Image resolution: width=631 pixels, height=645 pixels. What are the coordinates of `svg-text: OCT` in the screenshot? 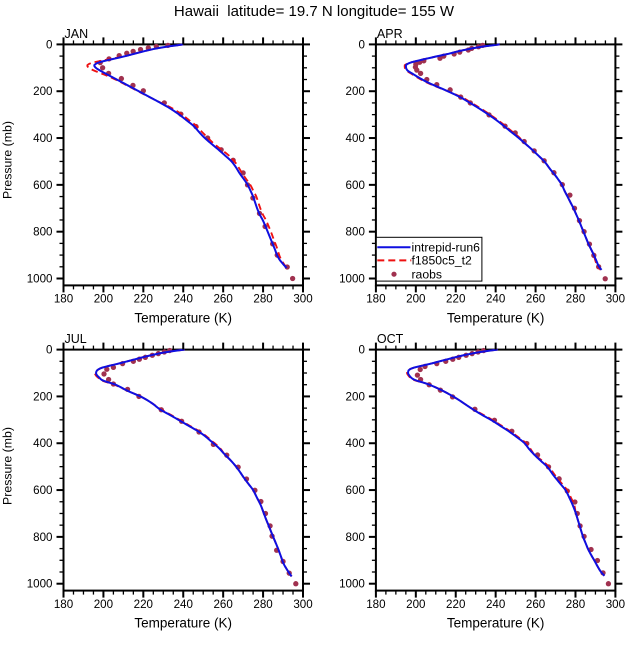 It's located at (390, 339).